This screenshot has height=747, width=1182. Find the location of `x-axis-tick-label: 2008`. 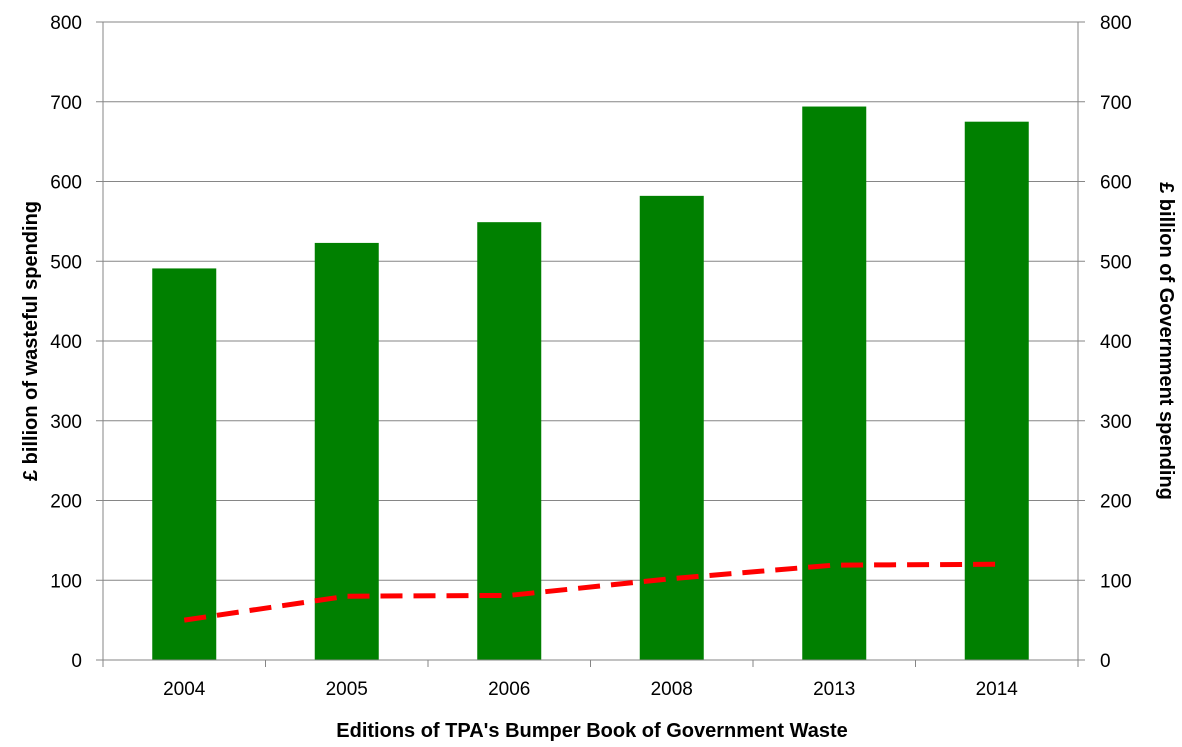

x-axis-tick-label: 2008 is located at coordinates (672, 689).